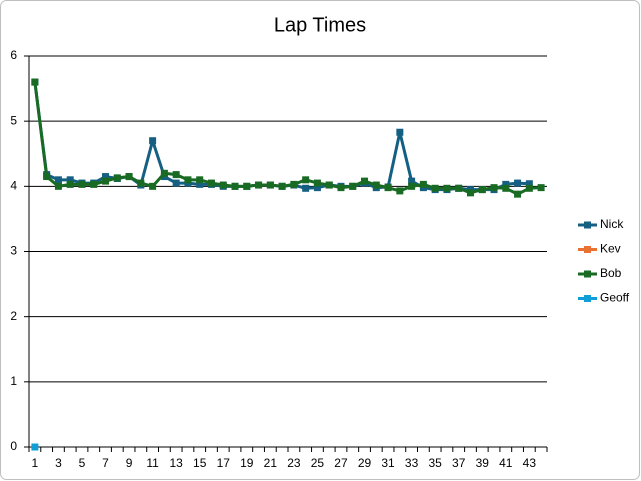  What do you see at coordinates (271, 463) in the screenshot?
I see `x-tick-label: 21` at bounding box center [271, 463].